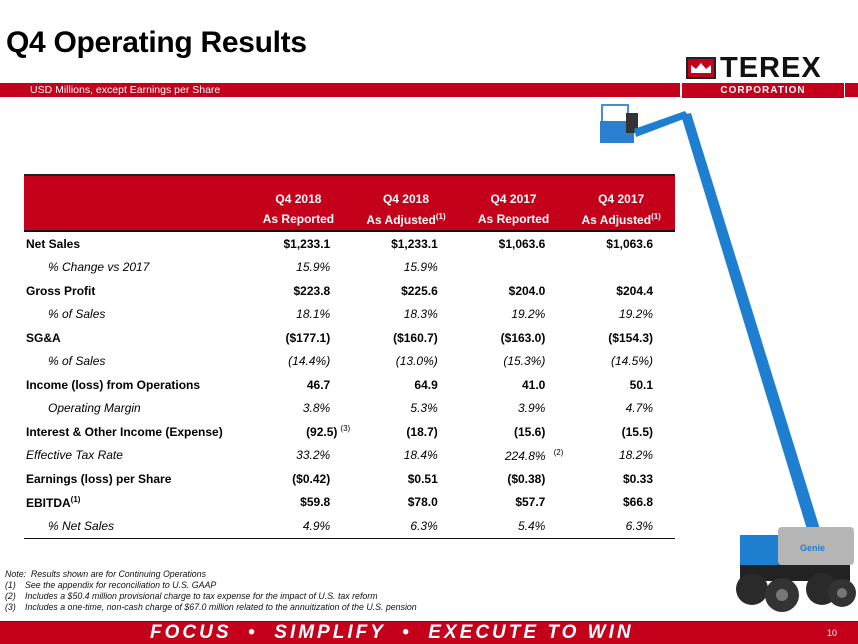 The image size is (858, 644). I want to click on cell: ($163.0), so click(523, 337).